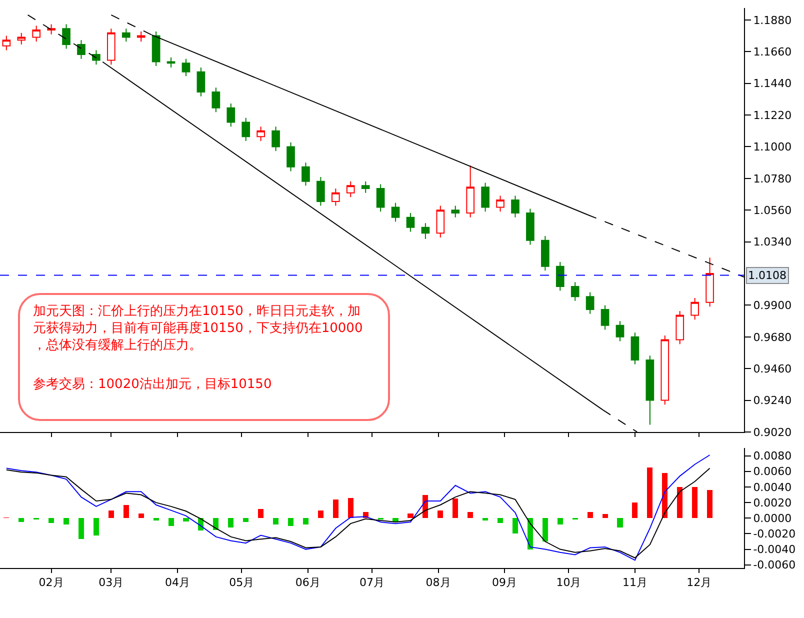  What do you see at coordinates (772, 52) in the screenshot?
I see `y-tick-label: 1.1660` at bounding box center [772, 52].